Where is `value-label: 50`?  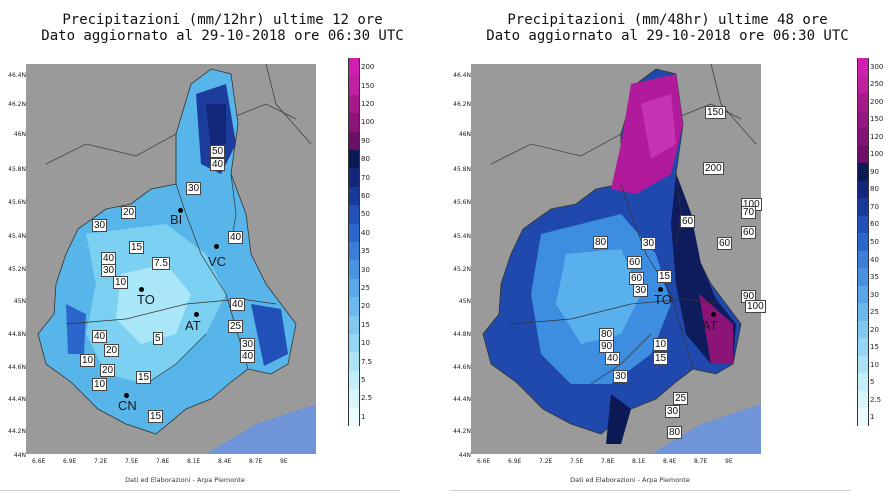
value-label: 50 is located at coordinates (218, 151).